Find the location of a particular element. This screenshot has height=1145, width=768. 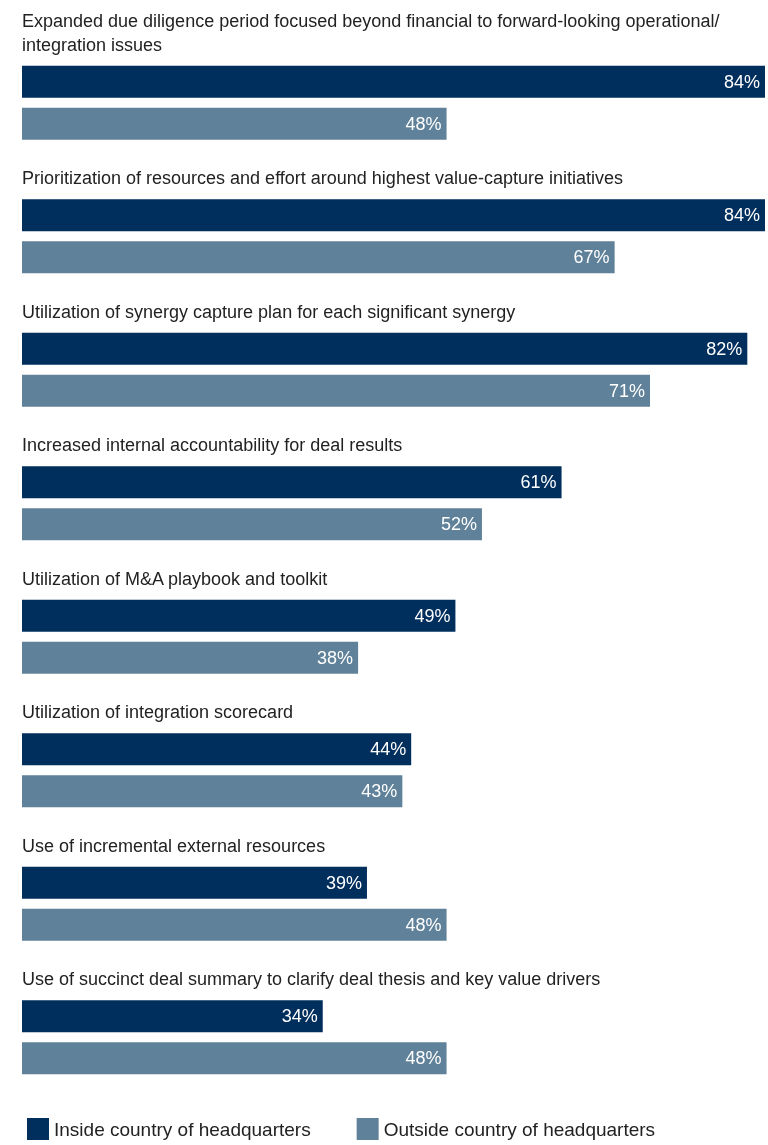

y-tick-label: Increased internal accountability for deal results is located at coordinates (212, 445).